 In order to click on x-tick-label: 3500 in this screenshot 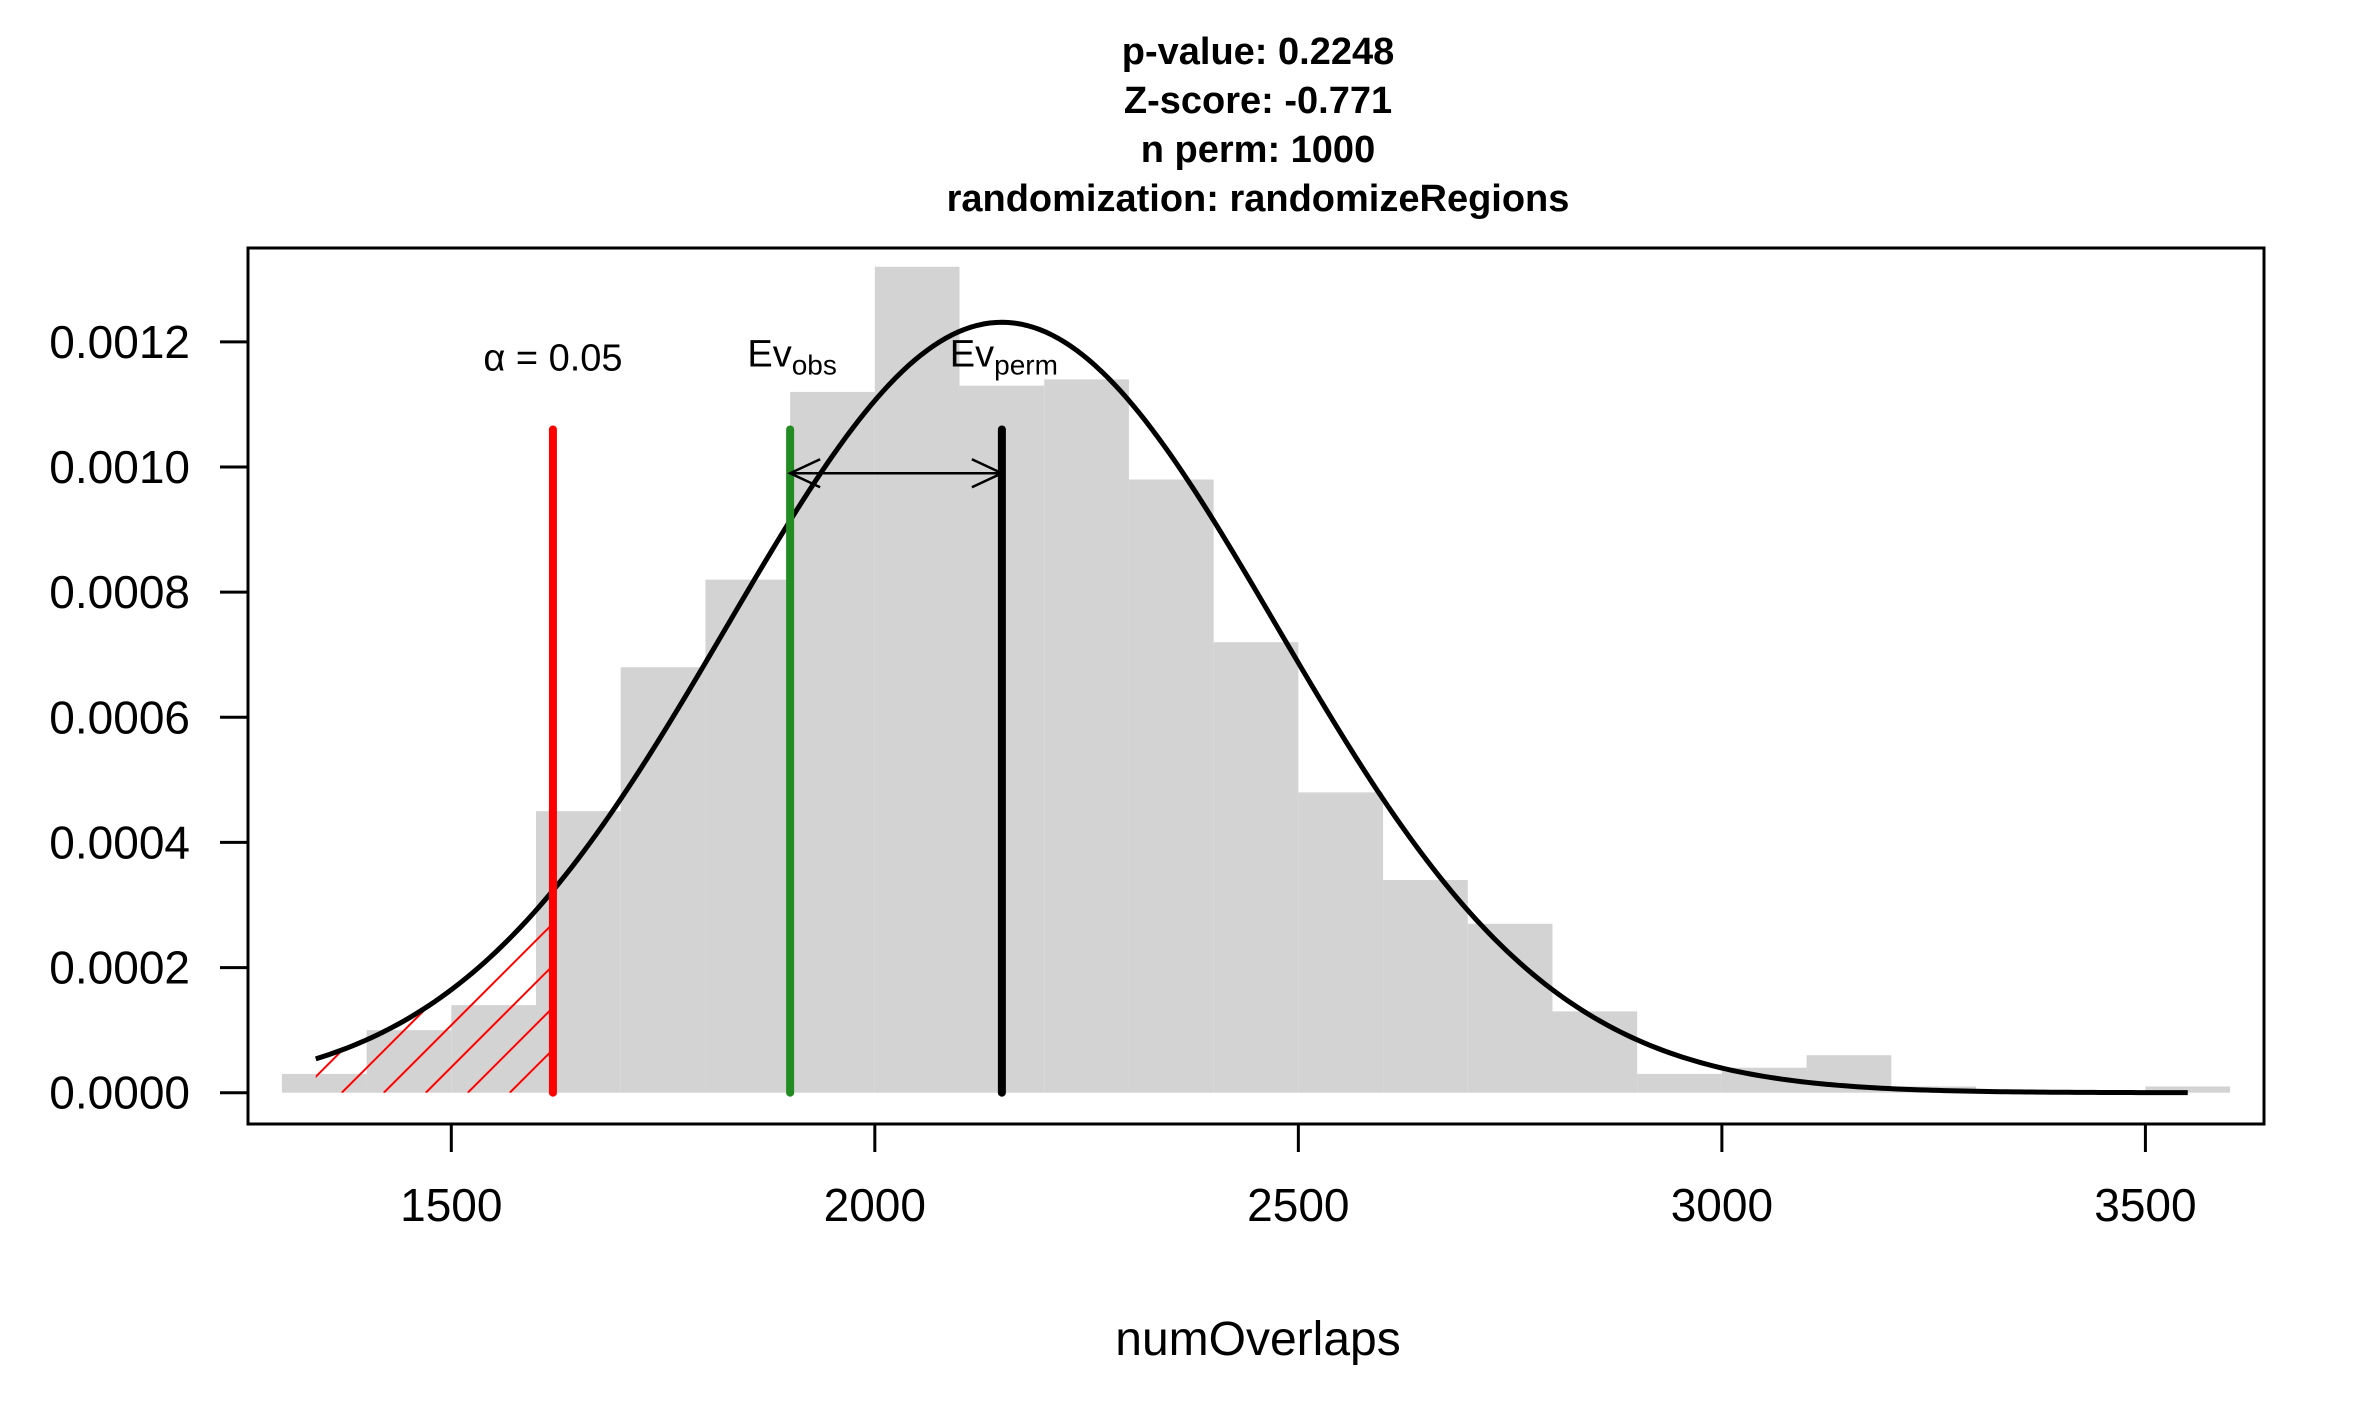, I will do `click(2145, 1205)`.